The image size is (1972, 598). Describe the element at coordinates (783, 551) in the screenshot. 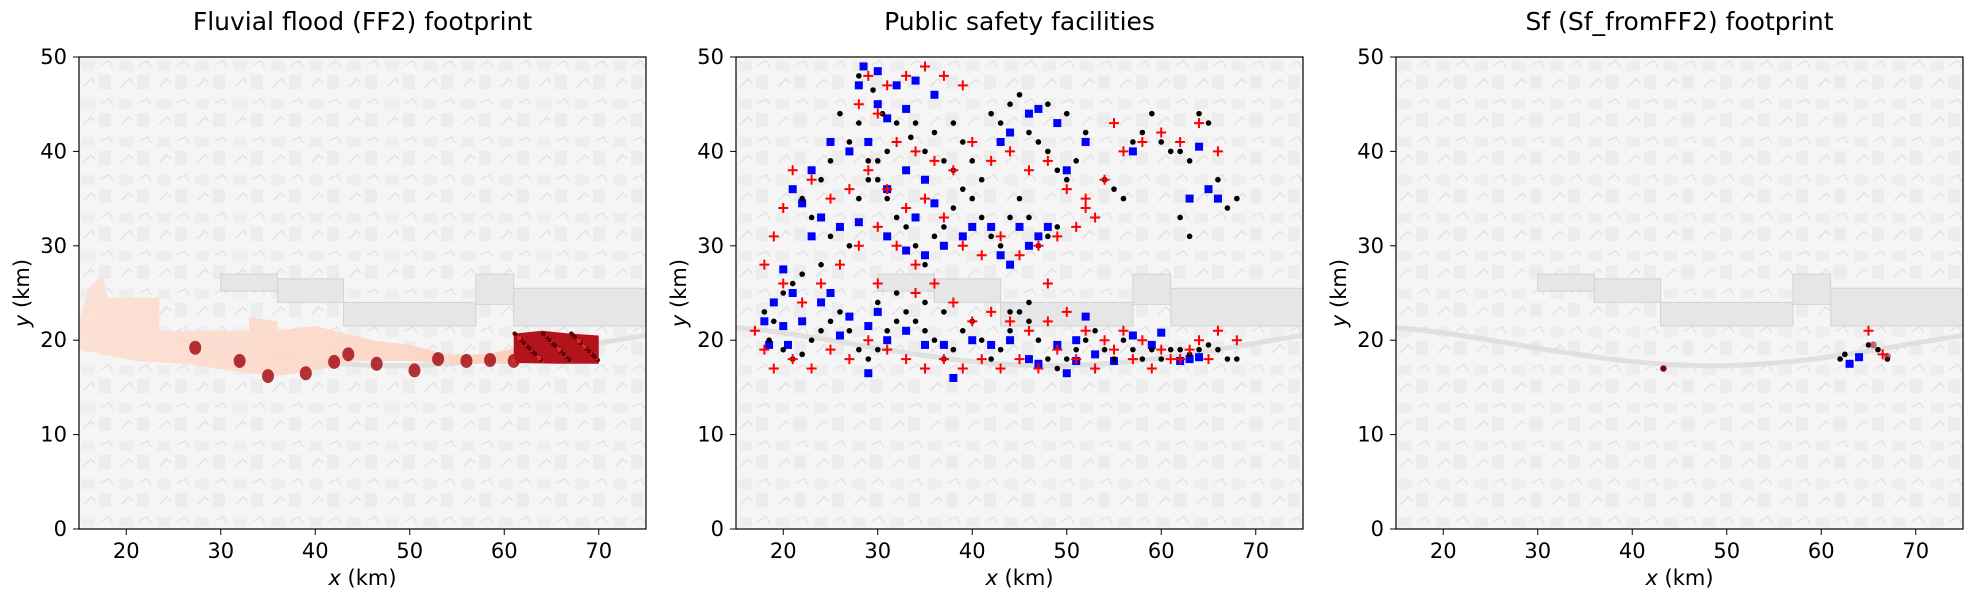

I see `x-tick-label: 20` at that location.